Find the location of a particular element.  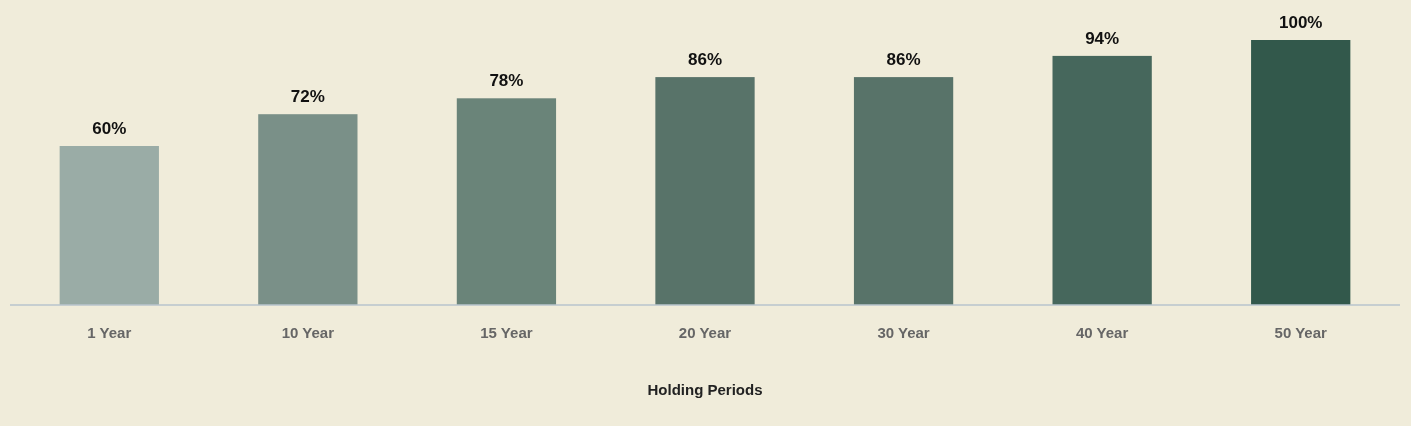

data-label: 94% is located at coordinates (1102, 38).